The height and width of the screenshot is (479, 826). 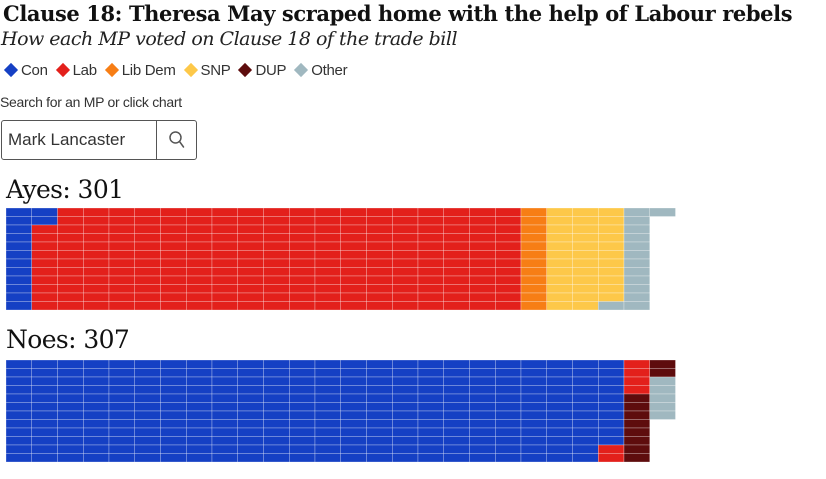 What do you see at coordinates (636, 229) in the screenshot?
I see `mp-cell-other` at bounding box center [636, 229].